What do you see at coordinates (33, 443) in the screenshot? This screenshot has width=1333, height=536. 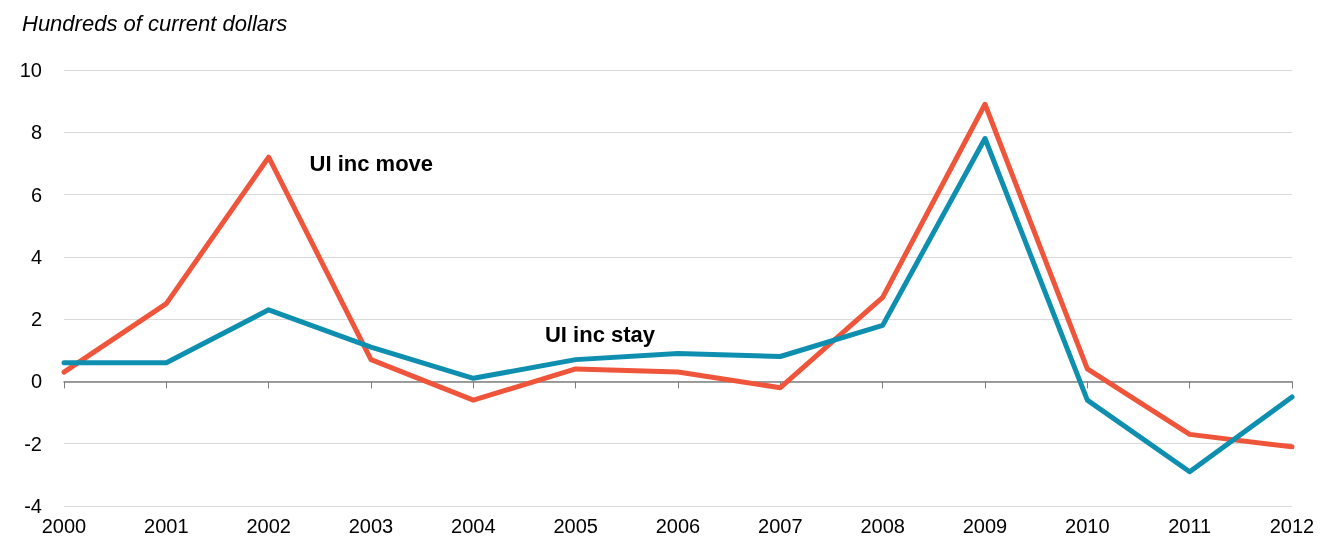 I see `y-tick-label: -2` at bounding box center [33, 443].